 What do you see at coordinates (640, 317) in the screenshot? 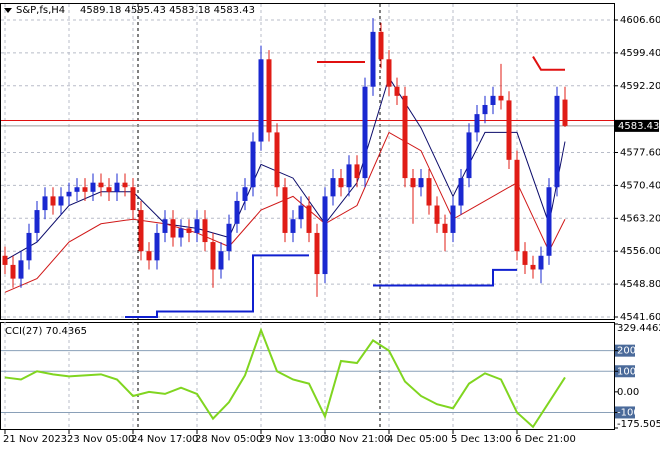
I see `y-tick-label: 4541.60` at bounding box center [640, 317].